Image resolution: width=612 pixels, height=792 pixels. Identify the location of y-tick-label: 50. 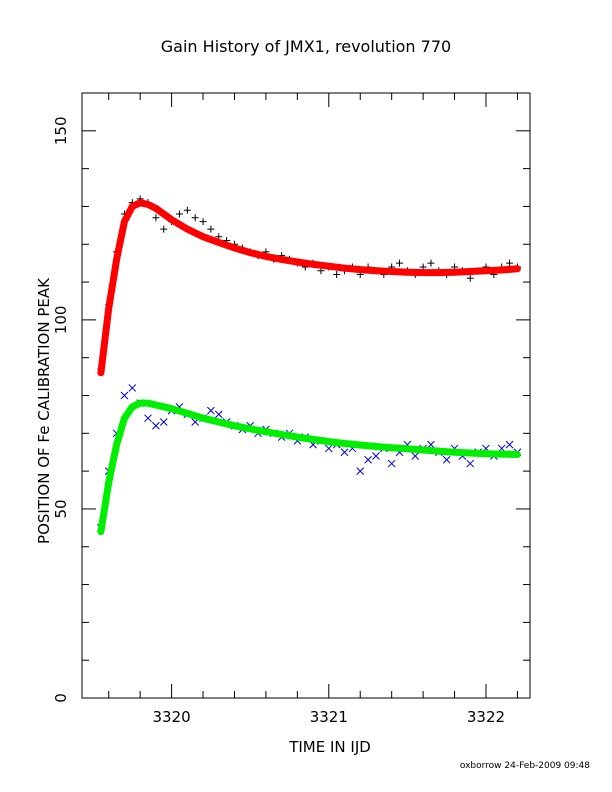
(61, 508).